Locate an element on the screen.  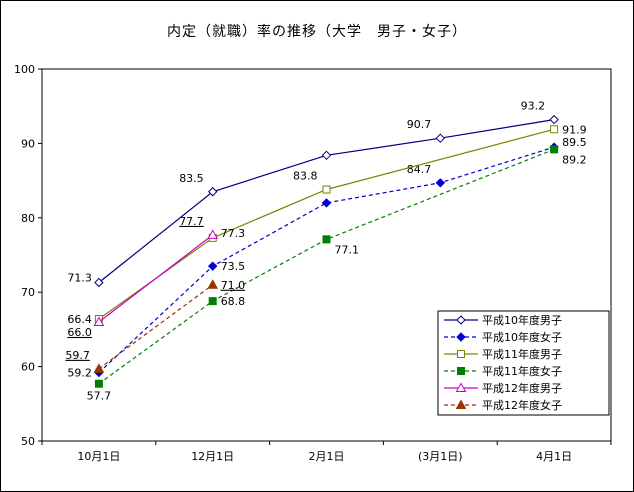
legend-label: 平成12年度男子 is located at coordinates (522, 388).